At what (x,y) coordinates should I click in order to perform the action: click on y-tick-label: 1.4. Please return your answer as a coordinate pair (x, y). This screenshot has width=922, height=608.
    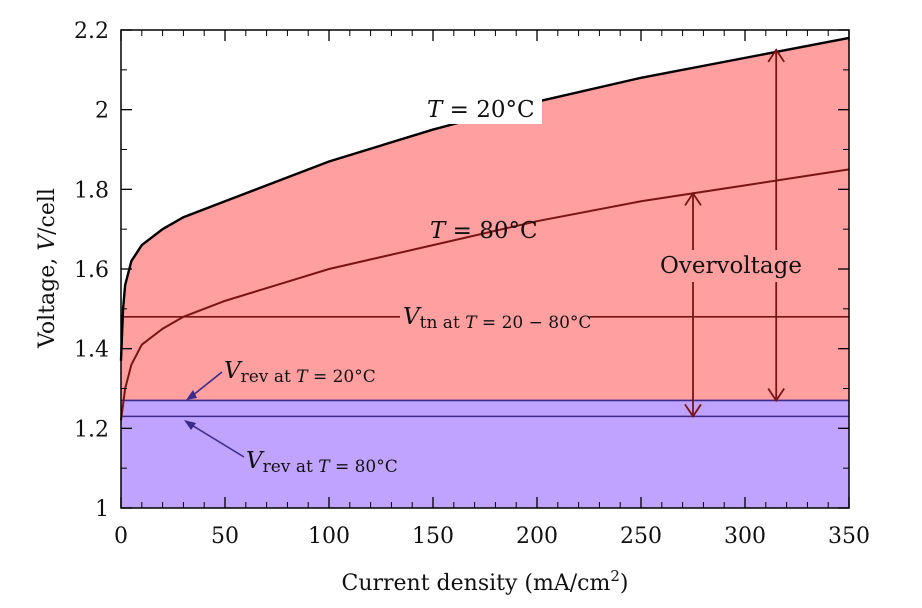
    Looking at the image, I should click on (91, 350).